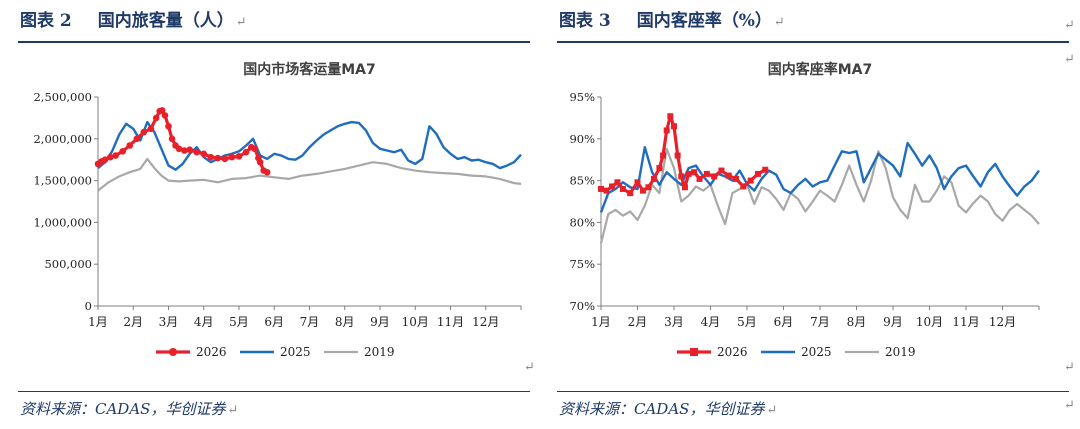 The width and height of the screenshot is (1080, 429). I want to click on y-tick-label: 2,500,000, so click(62, 97).